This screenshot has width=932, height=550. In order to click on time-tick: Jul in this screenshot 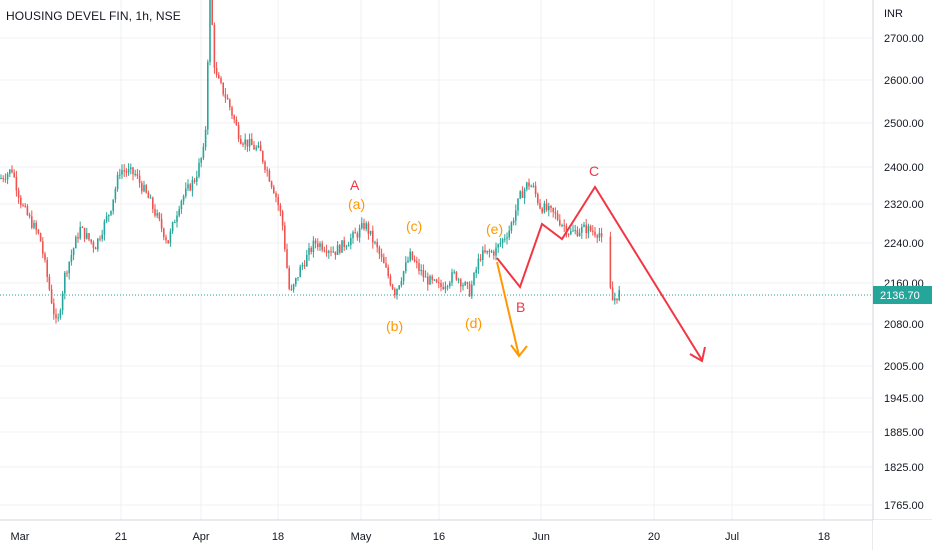, I will do `click(732, 537)`.